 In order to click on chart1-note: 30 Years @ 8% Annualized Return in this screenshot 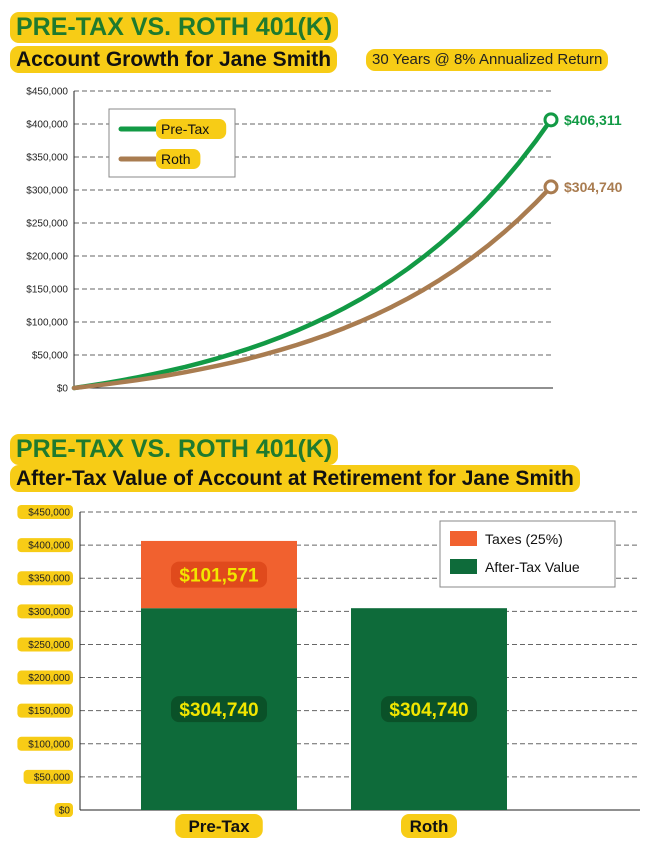, I will do `click(487, 60)`.